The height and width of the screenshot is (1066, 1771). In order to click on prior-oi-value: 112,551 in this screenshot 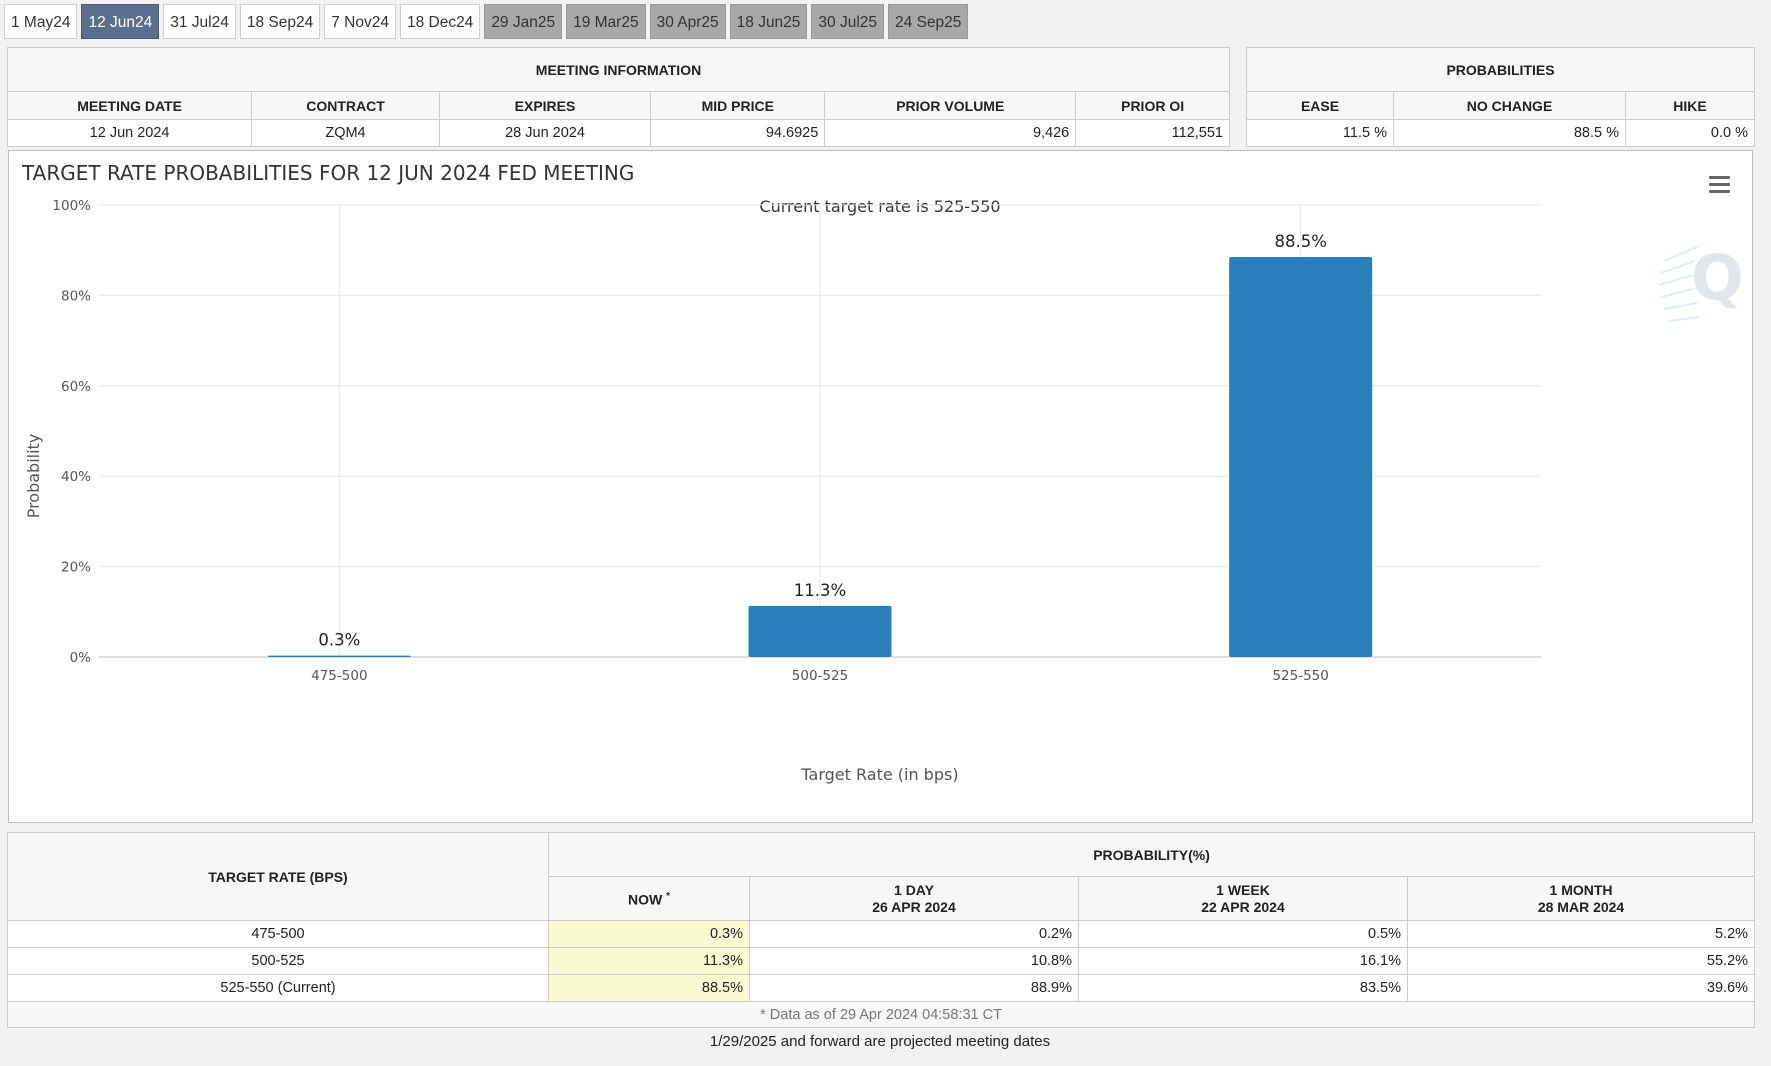, I will do `click(1152, 133)`.